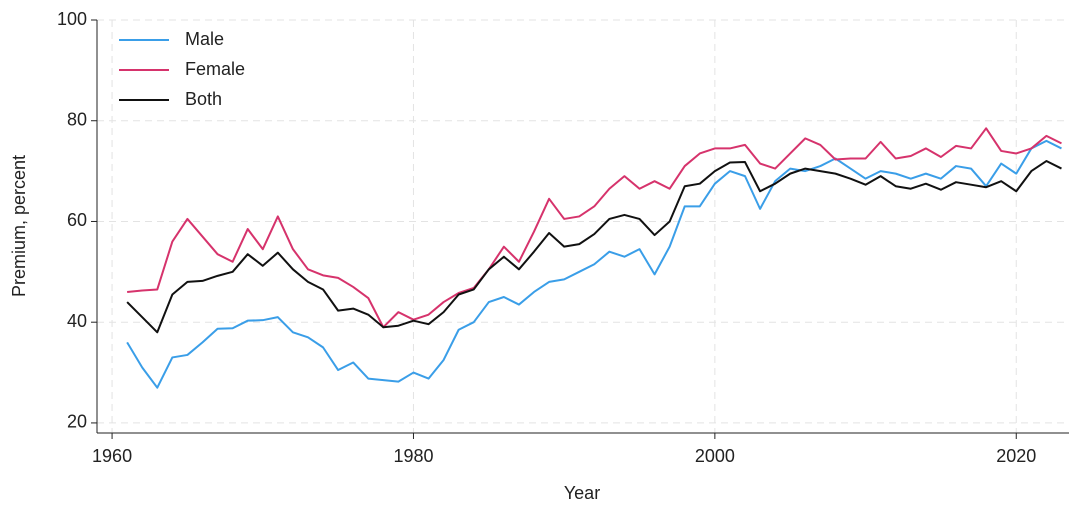 Image resolution: width=1069 pixels, height=508 pixels. Describe the element at coordinates (19, 226) in the screenshot. I see `y-axis-label: Premium, percent` at that location.